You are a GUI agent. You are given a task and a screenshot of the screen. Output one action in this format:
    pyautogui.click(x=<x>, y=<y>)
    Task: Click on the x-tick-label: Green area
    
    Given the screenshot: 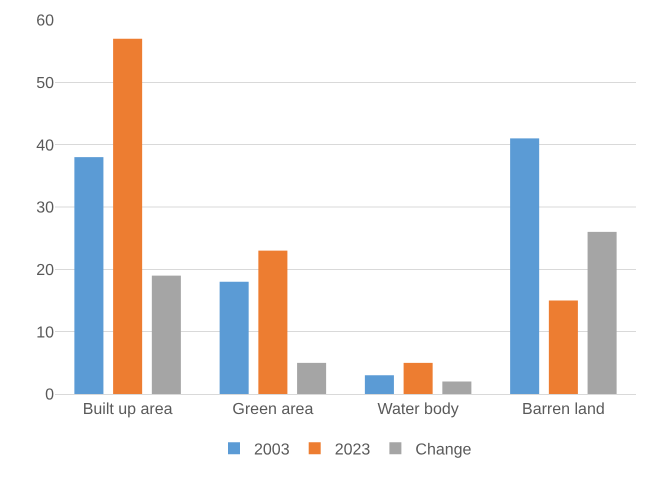 What is the action you would take?
    pyautogui.click(x=273, y=409)
    